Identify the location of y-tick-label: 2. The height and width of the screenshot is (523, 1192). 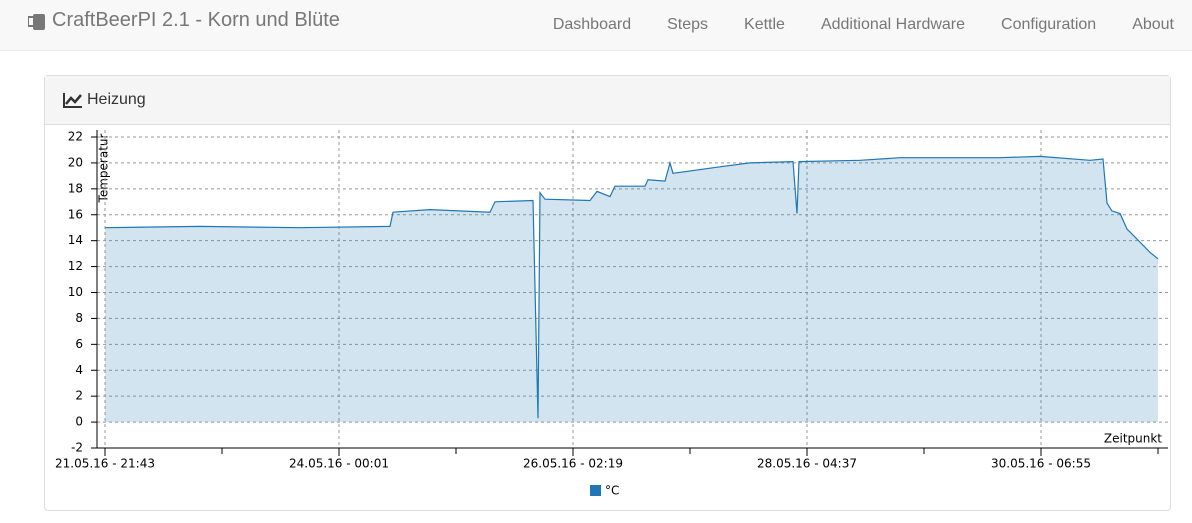
(79, 396).